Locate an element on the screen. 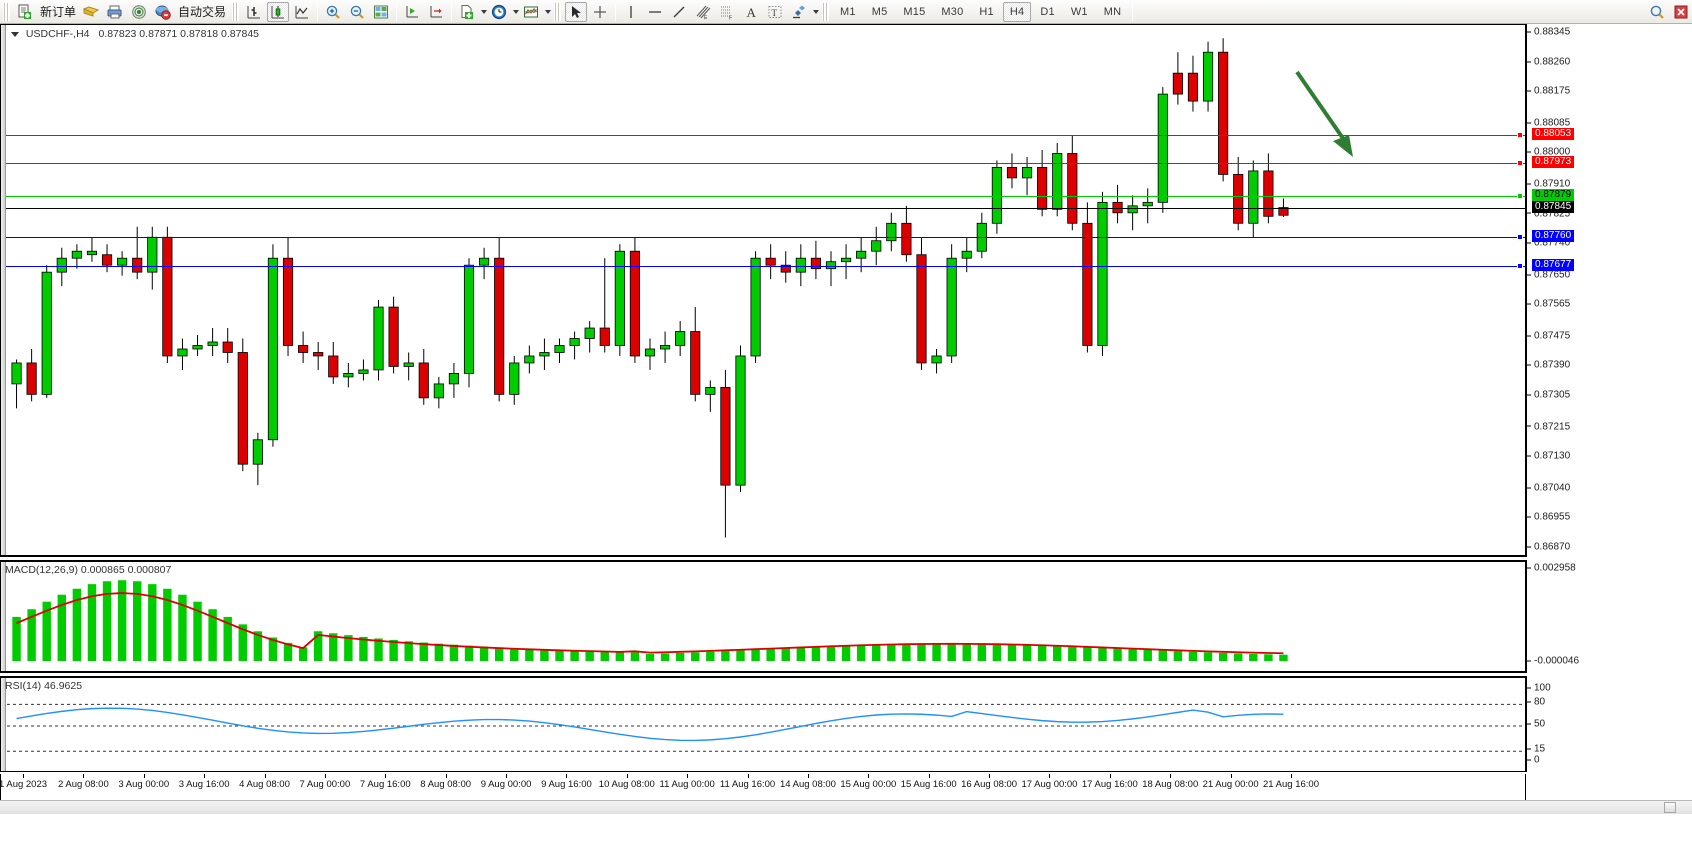 The height and width of the screenshot is (854, 1692). timeframe-m30: M30 is located at coordinates (952, 11).